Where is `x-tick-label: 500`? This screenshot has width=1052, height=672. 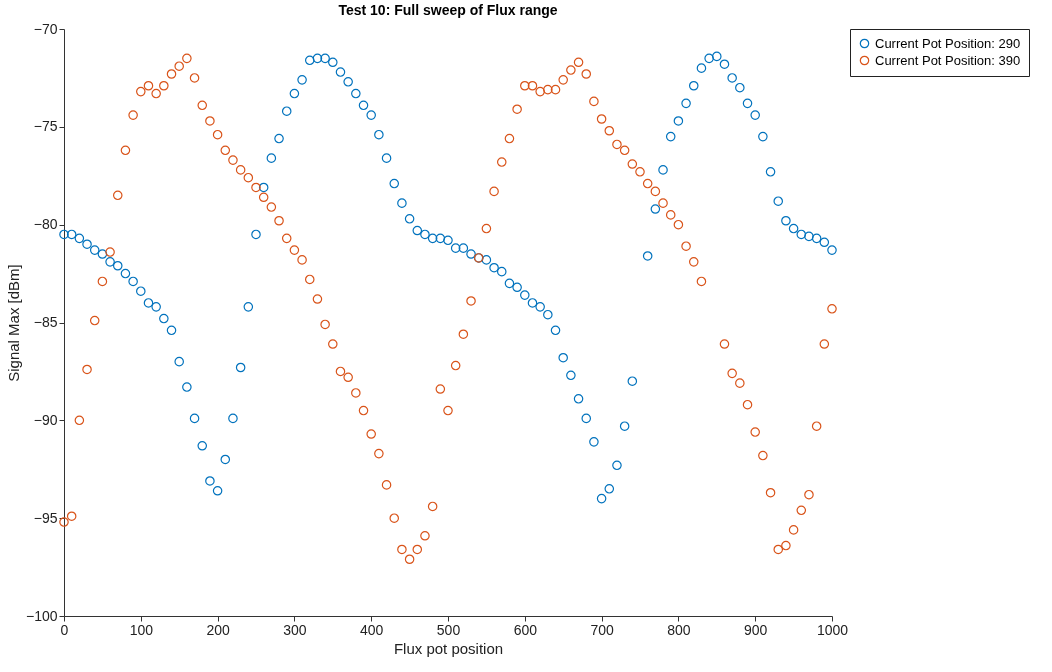 x-tick-label: 500 is located at coordinates (448, 629).